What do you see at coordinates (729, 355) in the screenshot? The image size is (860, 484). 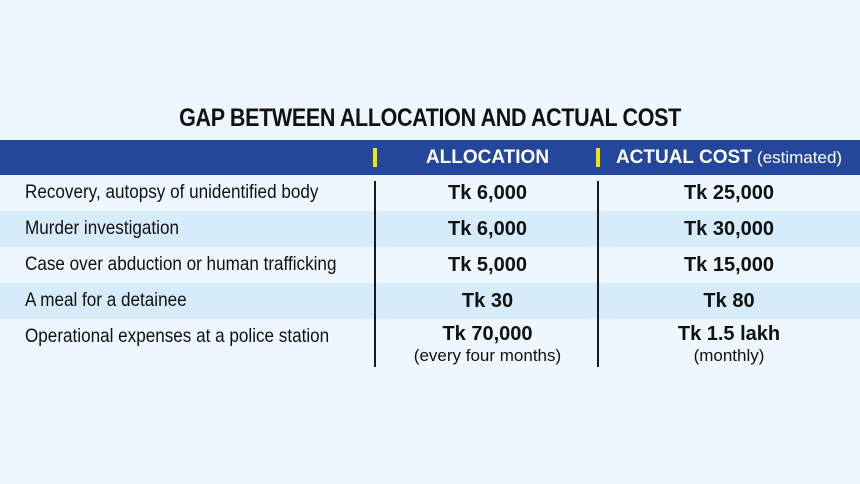 I see `actual-cost-note: (monthly)` at bounding box center [729, 355].